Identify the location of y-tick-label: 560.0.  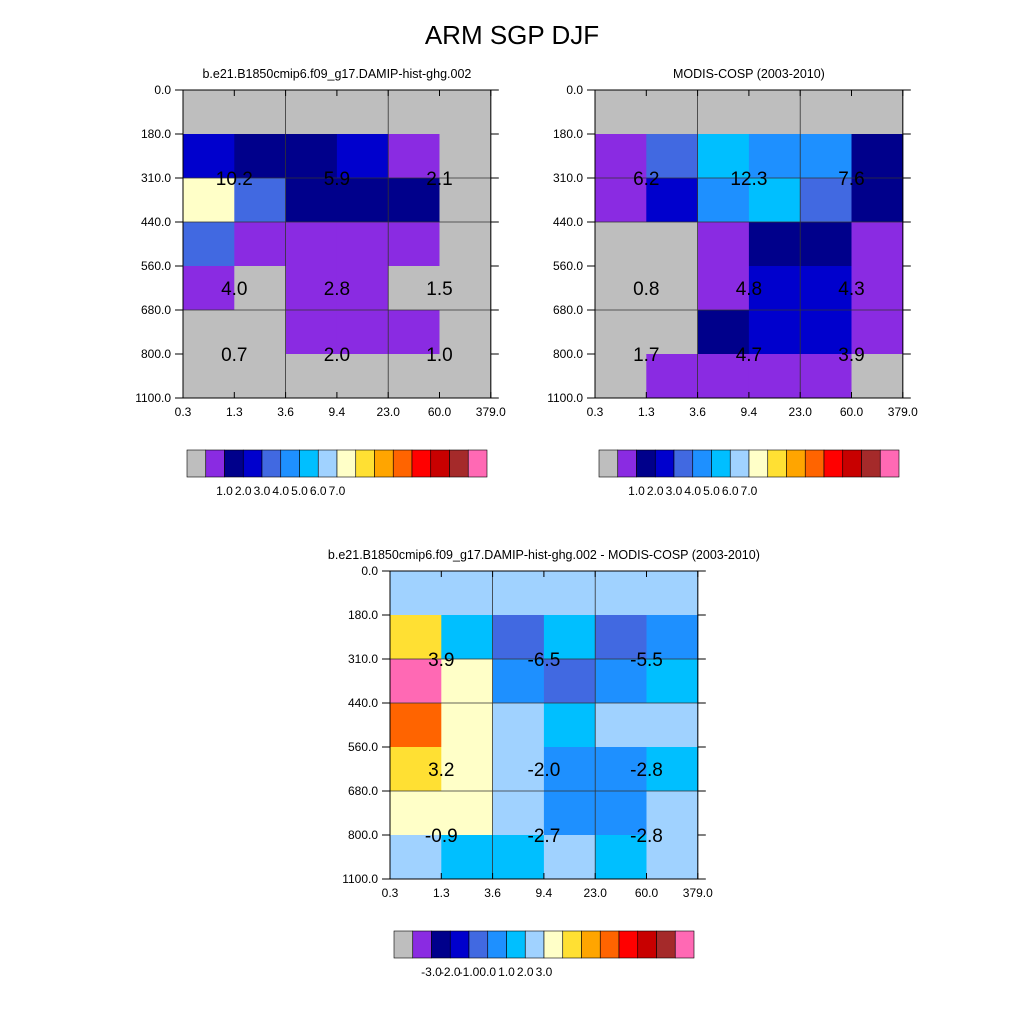
(156, 266).